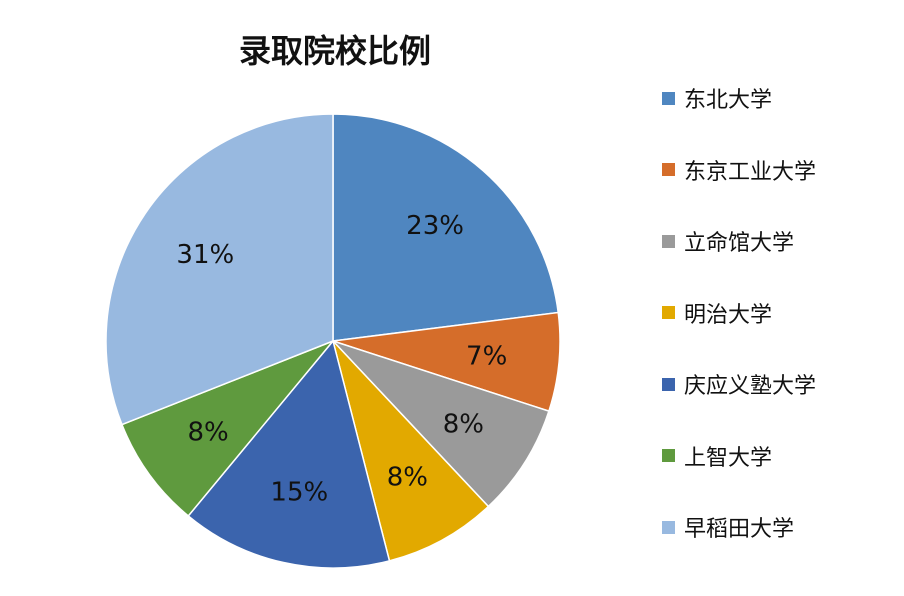 The image size is (904, 596). Describe the element at coordinates (207, 433) in the screenshot. I see `data-label-5: 8%` at that location.